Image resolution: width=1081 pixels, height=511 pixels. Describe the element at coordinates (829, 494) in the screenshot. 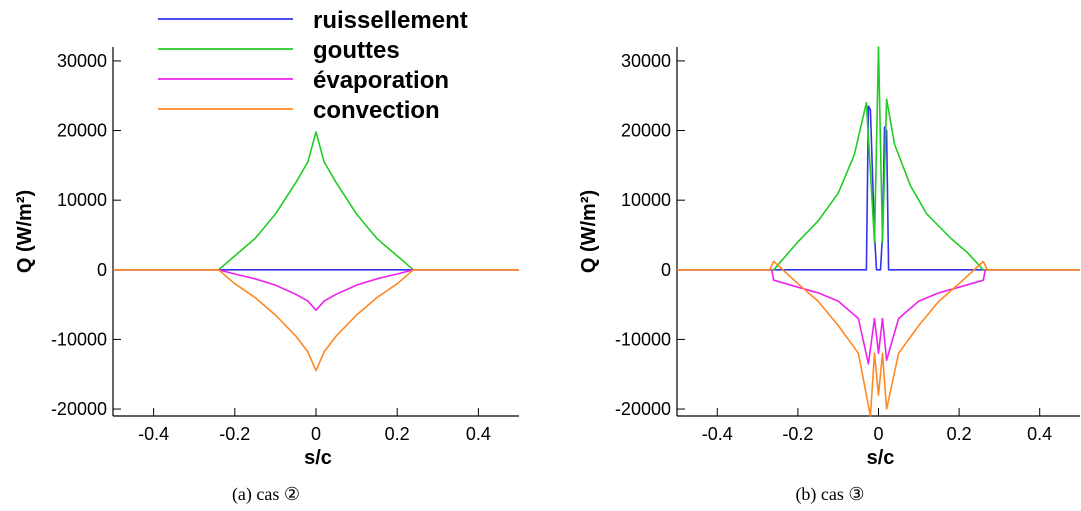

I see `caption-b: (b) cas ③` at that location.